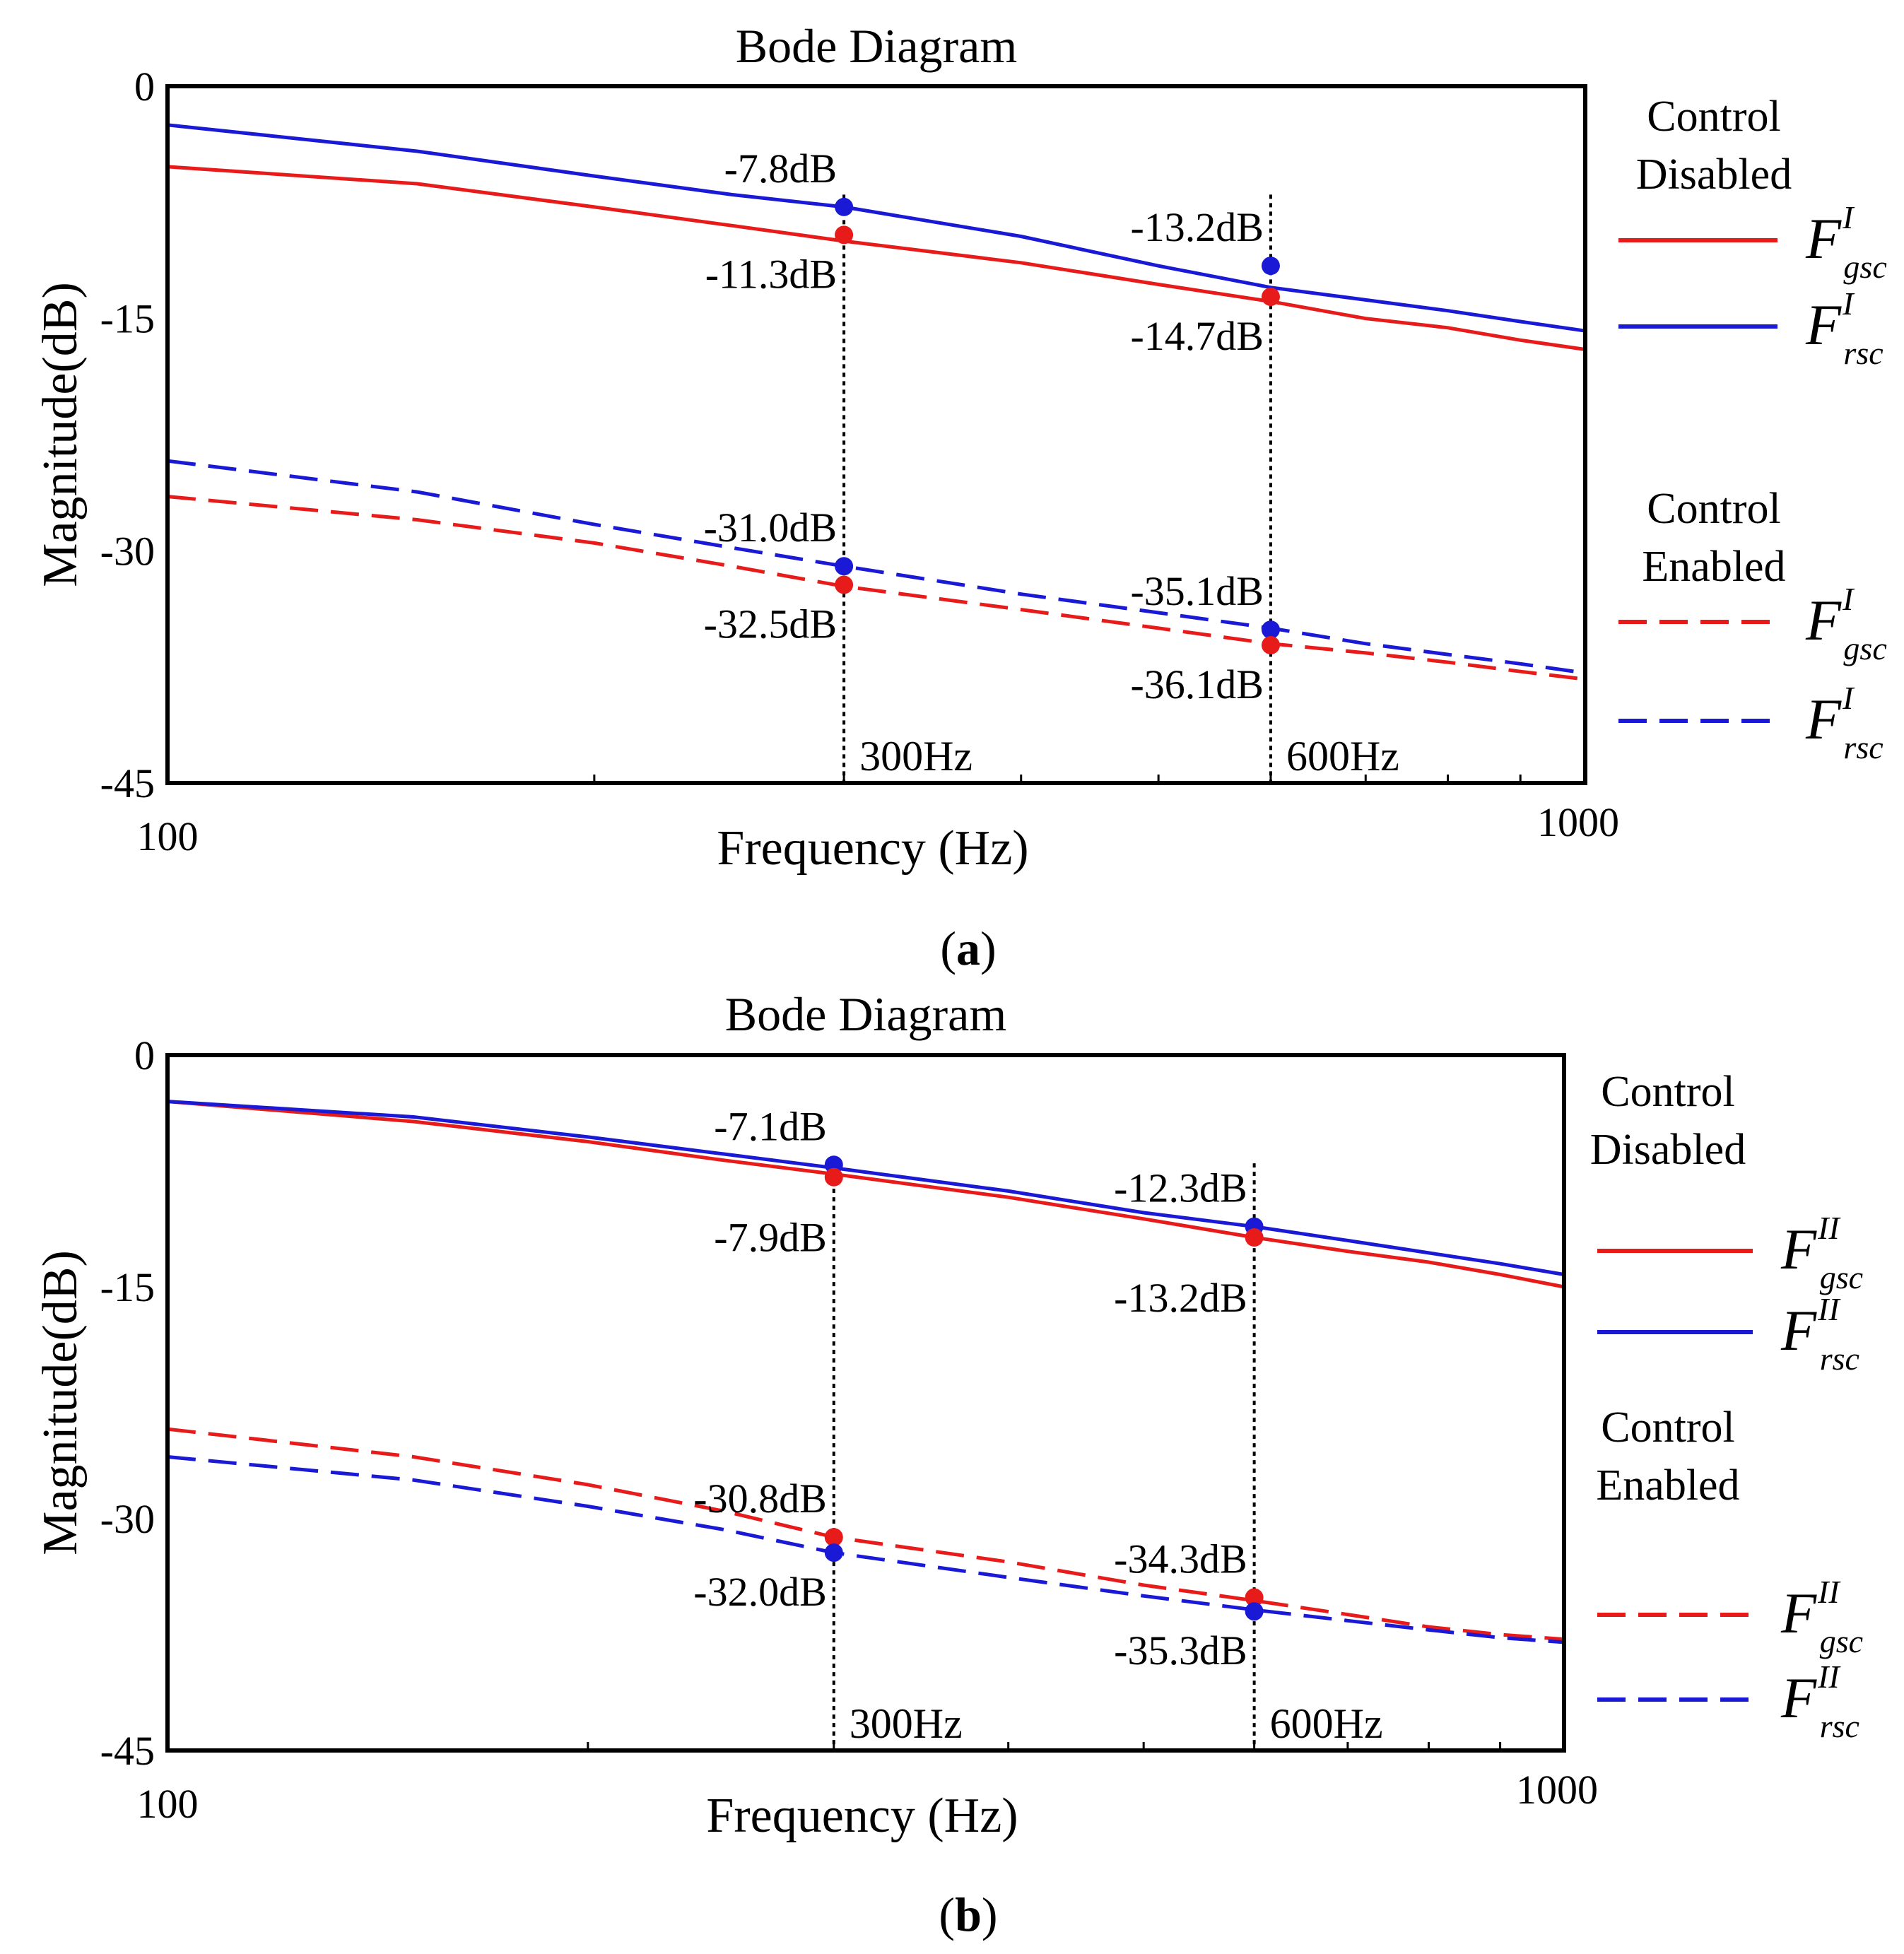 The height and width of the screenshot is (1954, 1904). What do you see at coordinates (1181, 1650) in the screenshot?
I see `data-label: -35.3dB` at bounding box center [1181, 1650].